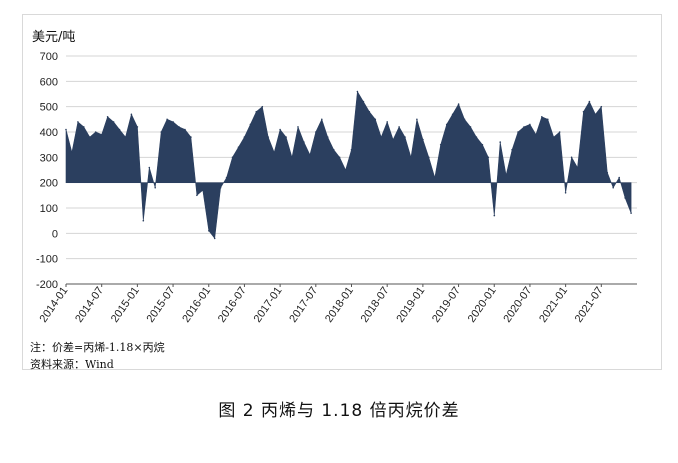 The width and height of the screenshot is (678, 463). I want to click on x-tick-label: 2014-07, so click(89, 305).